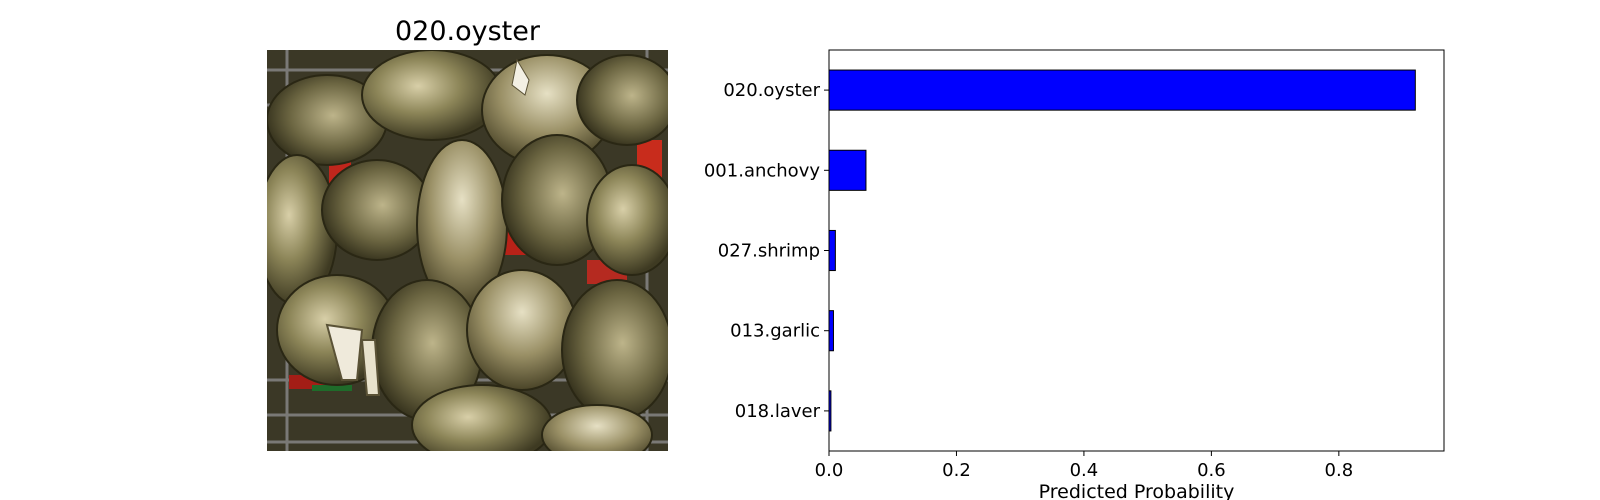 The height and width of the screenshot is (500, 1600). Describe the element at coordinates (769, 251) in the screenshot. I see `y-tick-label: 027.shrimp` at that location.